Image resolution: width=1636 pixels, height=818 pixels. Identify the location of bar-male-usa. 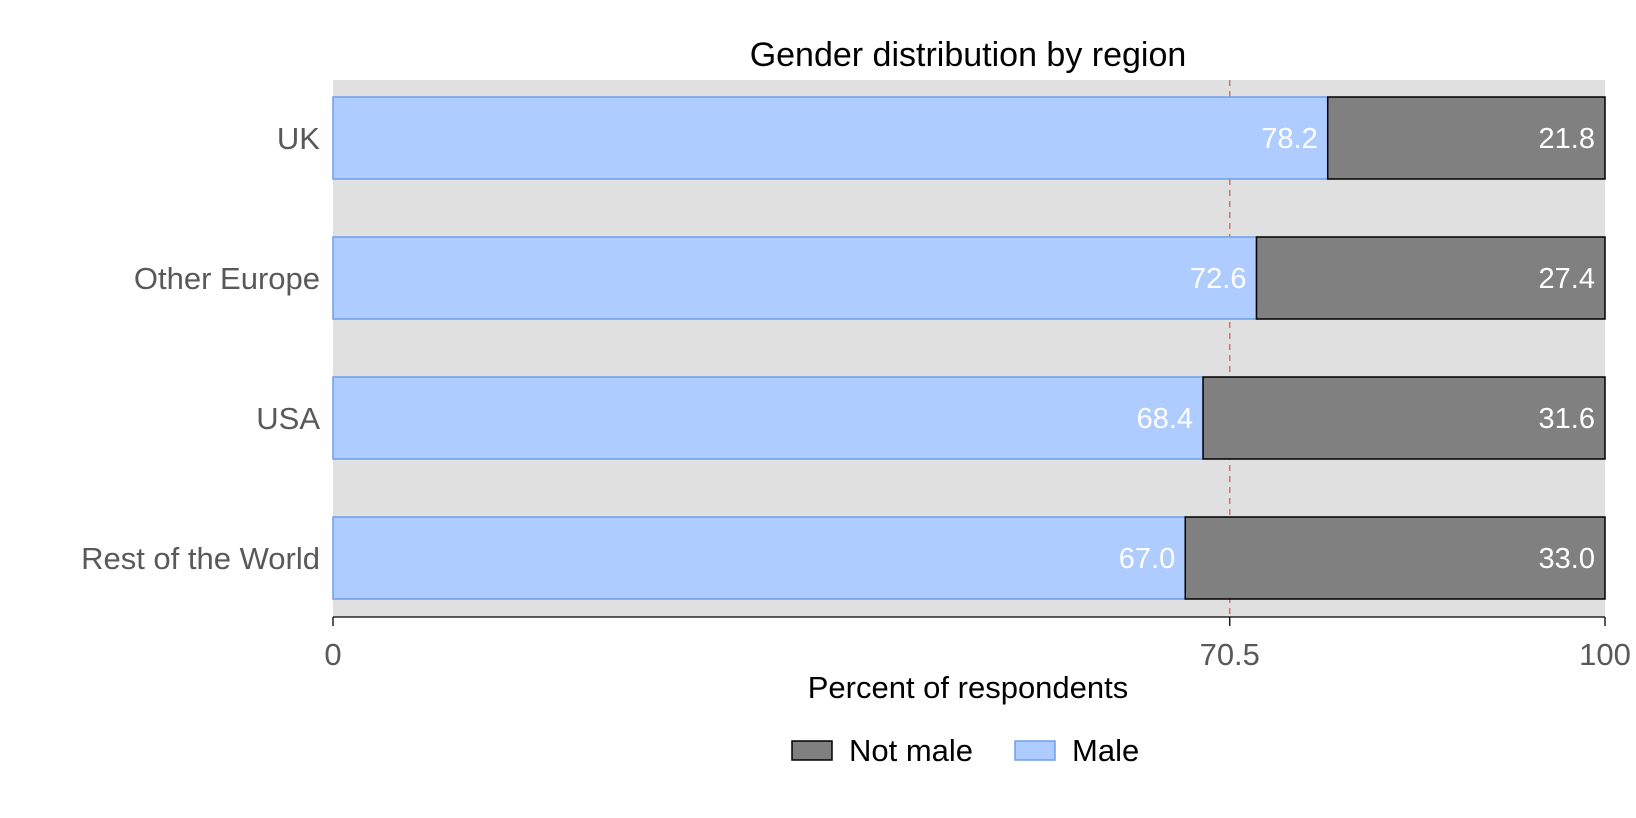
(768, 418).